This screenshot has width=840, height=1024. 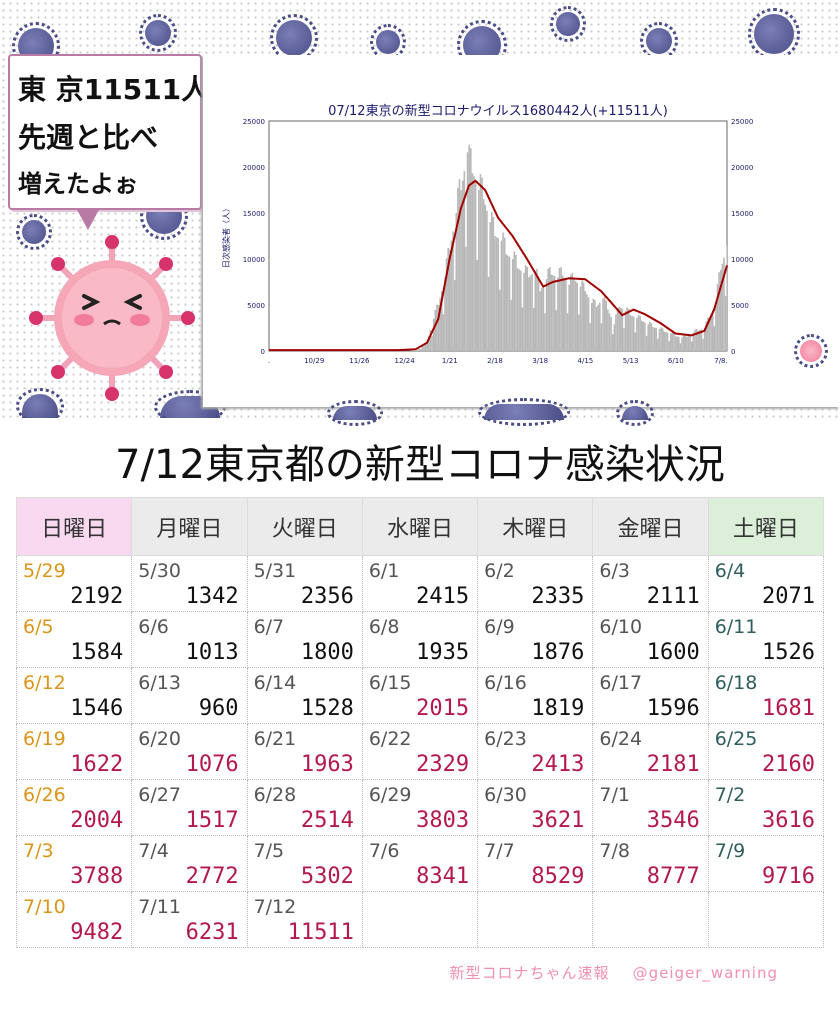 I want to click on calendar-day-cell: 7/1 3546, so click(x=650, y=807).